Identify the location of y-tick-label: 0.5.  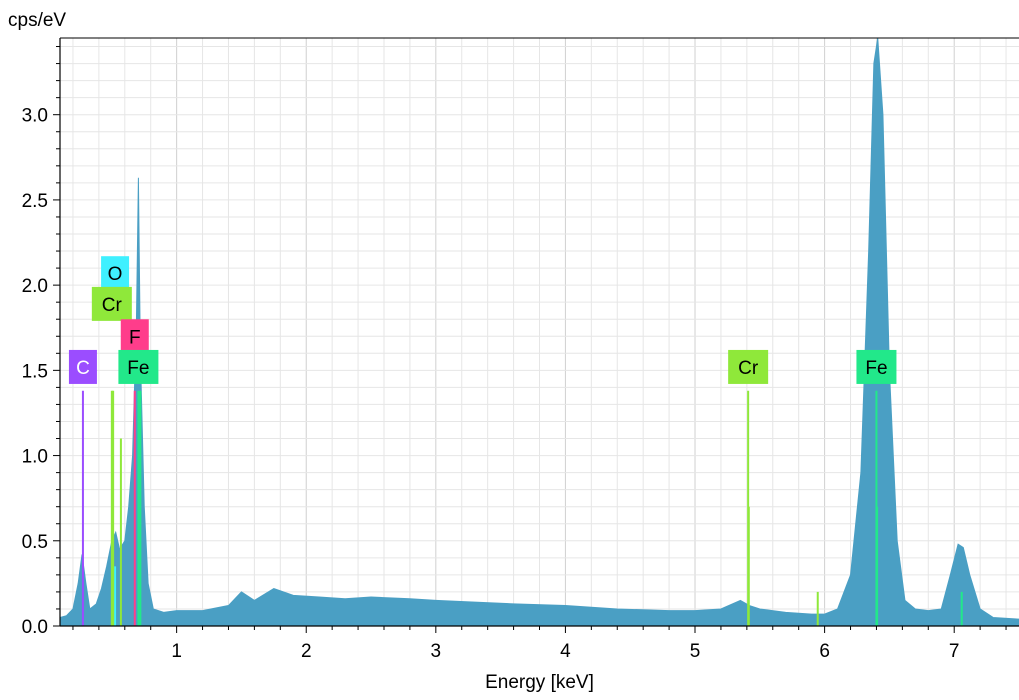
(35, 542).